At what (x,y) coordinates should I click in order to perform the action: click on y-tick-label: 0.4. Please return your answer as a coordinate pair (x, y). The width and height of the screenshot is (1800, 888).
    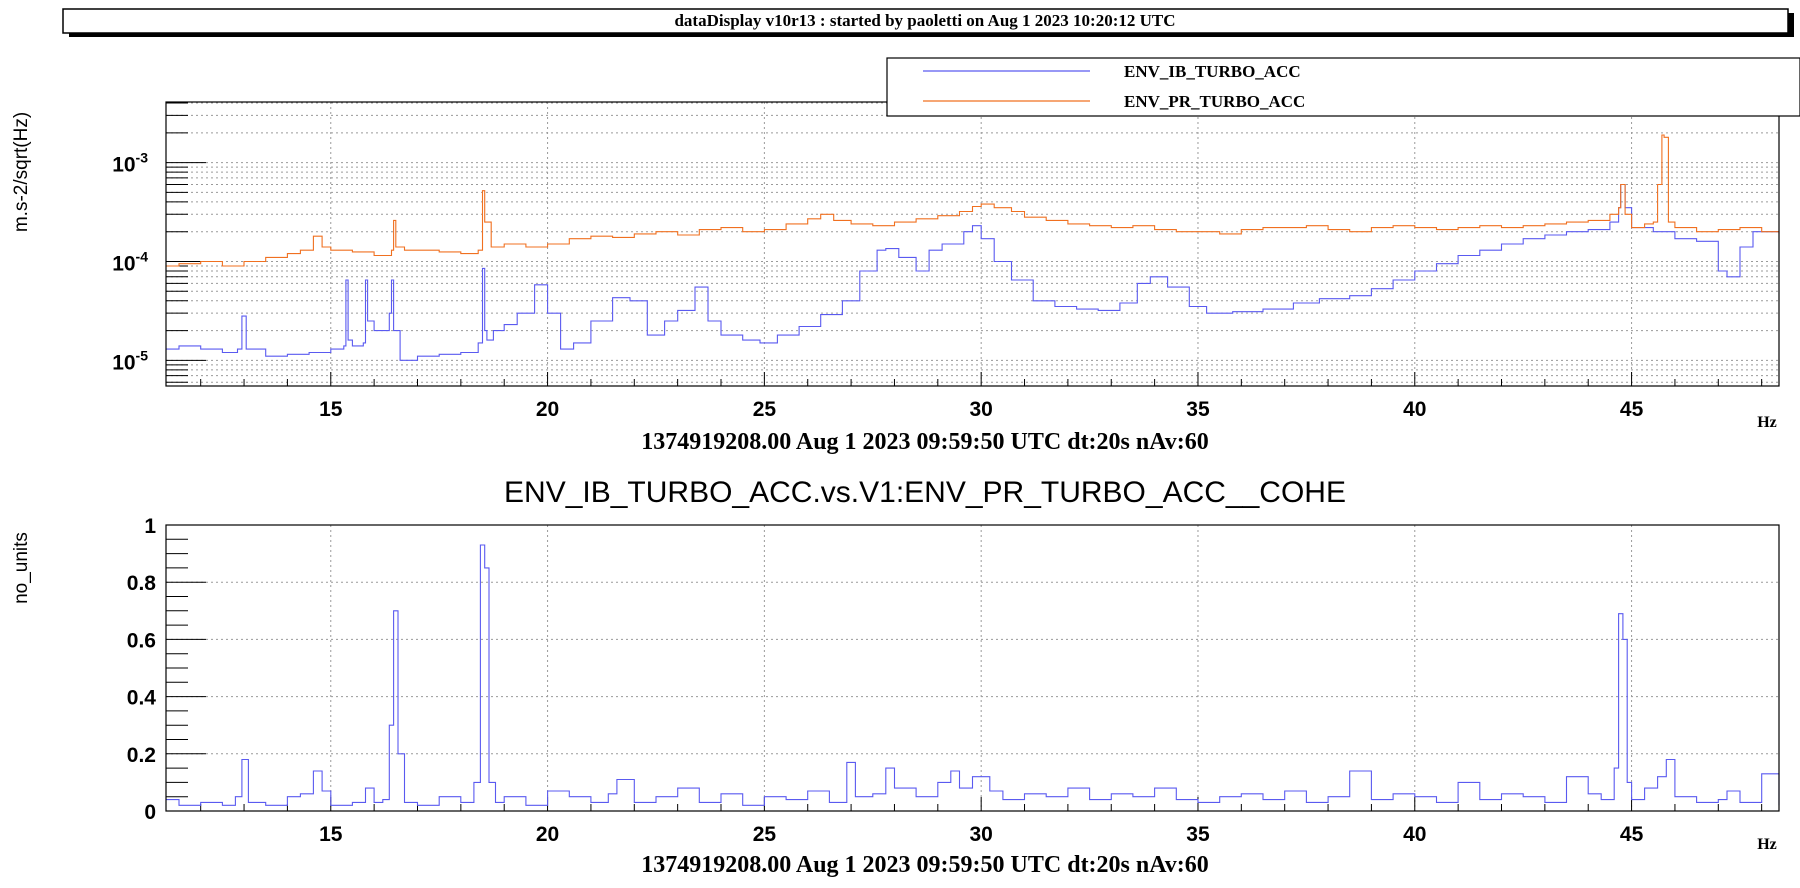
    Looking at the image, I should click on (142, 698).